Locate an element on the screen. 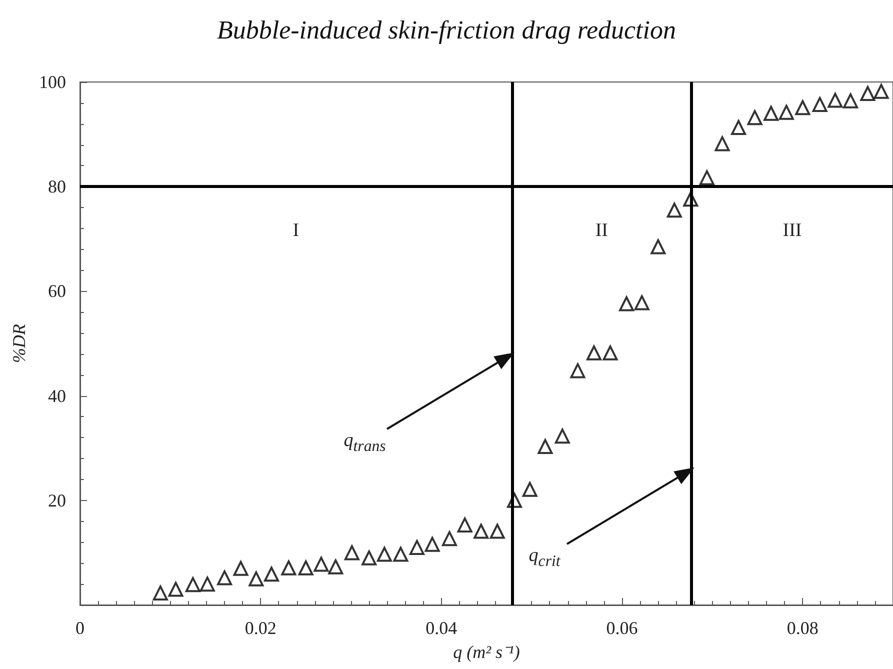 This screenshot has height=669, width=893. y-tick-label: 60 is located at coordinates (57, 291).